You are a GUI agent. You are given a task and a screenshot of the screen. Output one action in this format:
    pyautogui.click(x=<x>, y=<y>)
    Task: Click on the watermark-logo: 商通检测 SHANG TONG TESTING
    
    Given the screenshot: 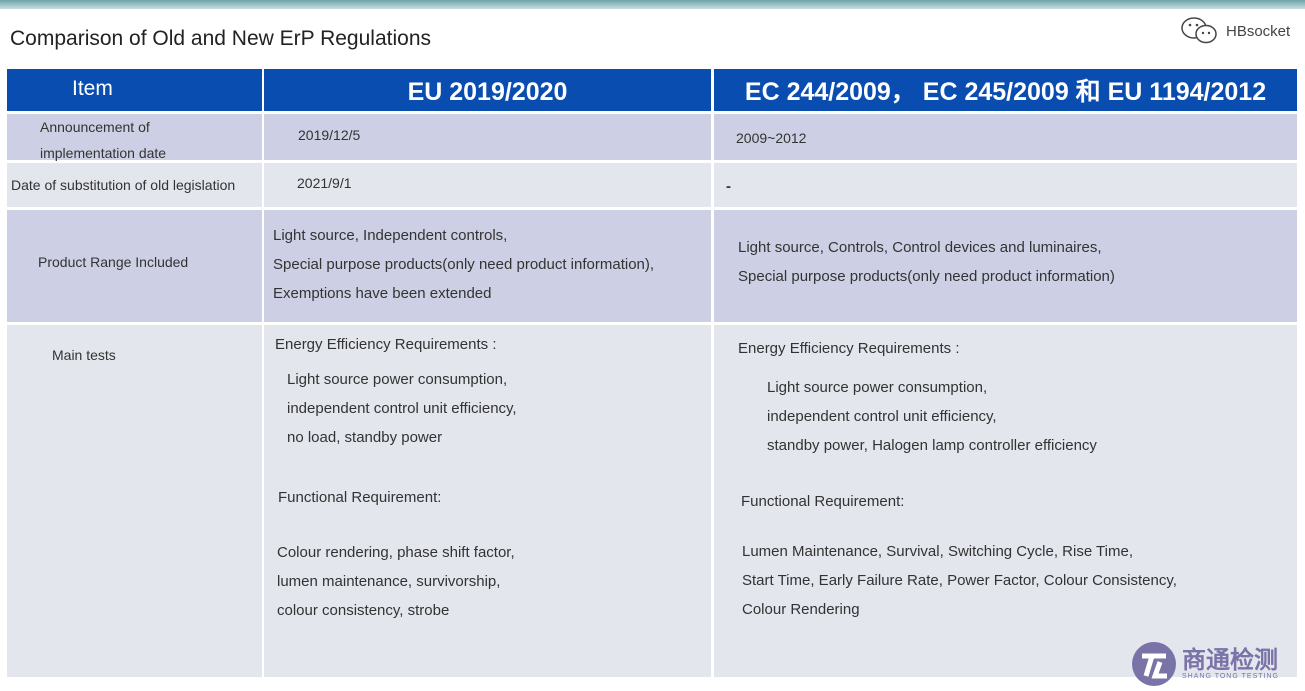 What is the action you would take?
    pyautogui.click(x=1204, y=664)
    